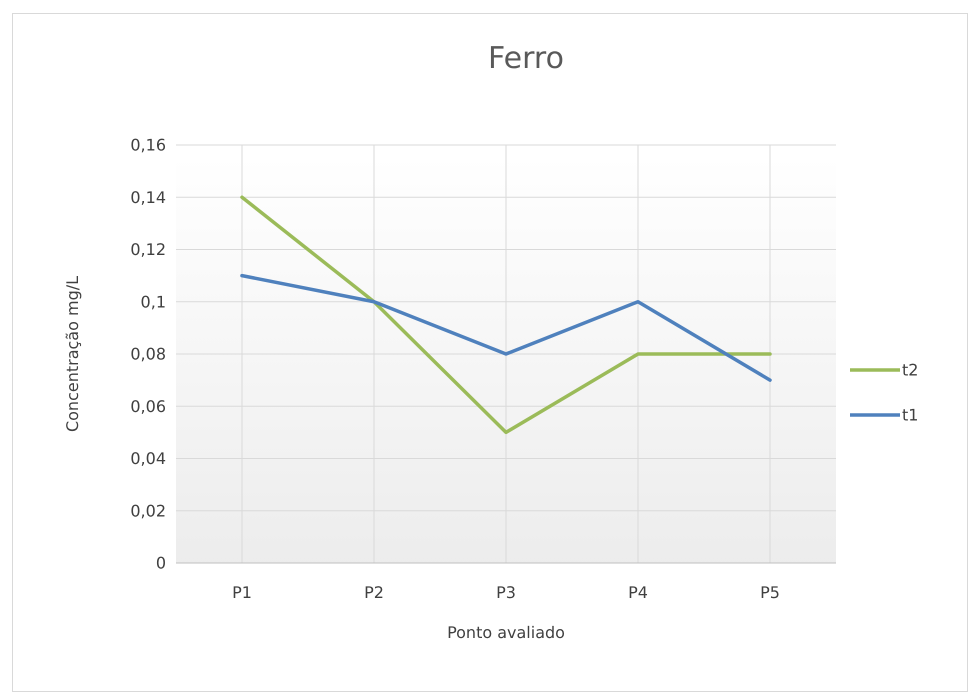 Image resolution: width=971 pixels, height=695 pixels. I want to click on y-tick-label: 0,14, so click(148, 197).